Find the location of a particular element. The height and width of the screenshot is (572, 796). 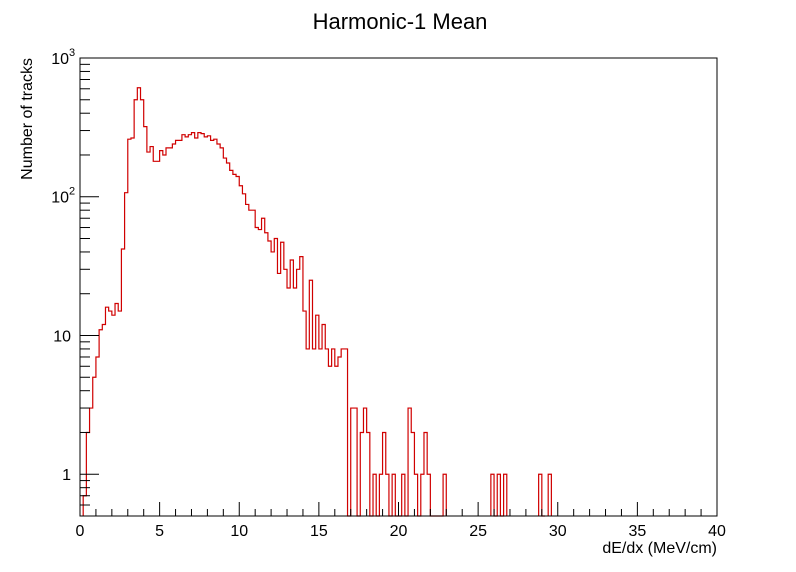

y-tick-exponent: 3 is located at coordinates (72, 53).